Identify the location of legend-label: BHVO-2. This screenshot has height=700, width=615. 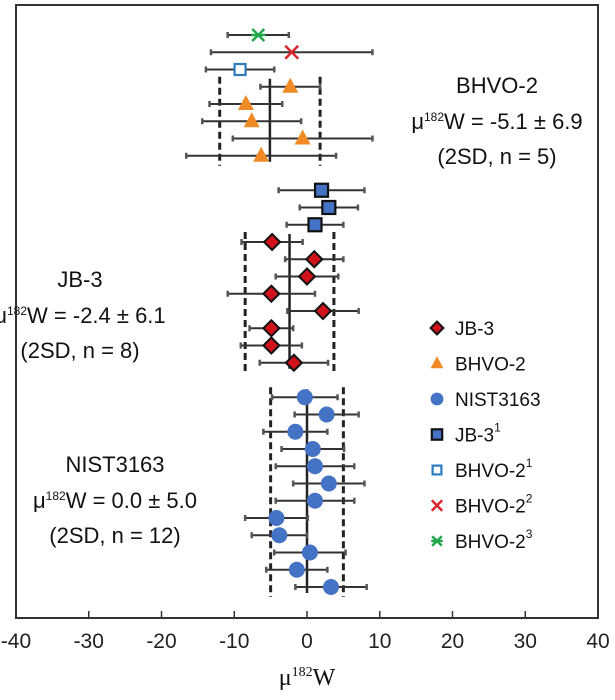
(490, 365).